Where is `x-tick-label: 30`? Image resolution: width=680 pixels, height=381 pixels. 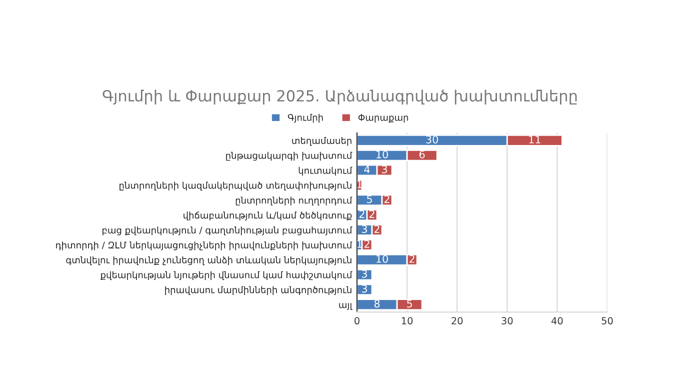
x-tick-label: 30 is located at coordinates (507, 320).